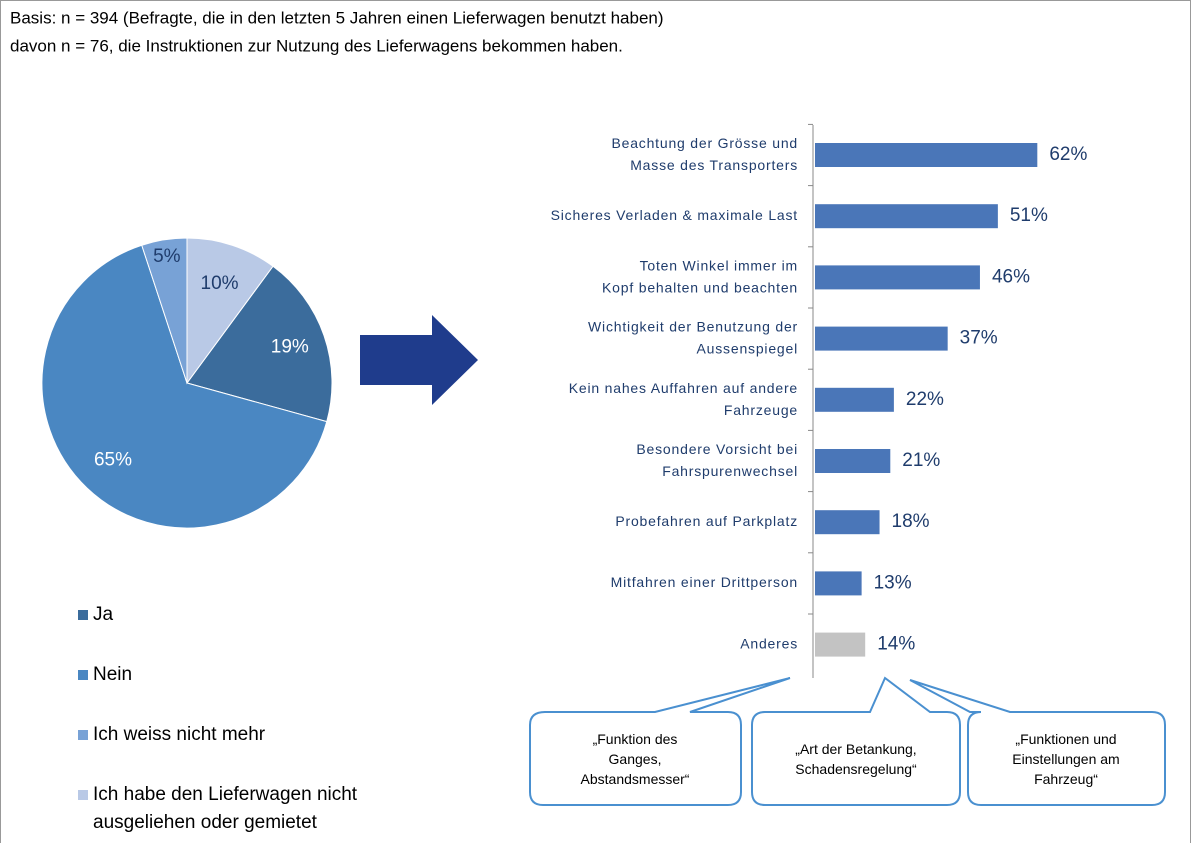 This screenshot has width=1192, height=843. Describe the element at coordinates (167, 256) in the screenshot. I see `slice-label: 5%` at that location.